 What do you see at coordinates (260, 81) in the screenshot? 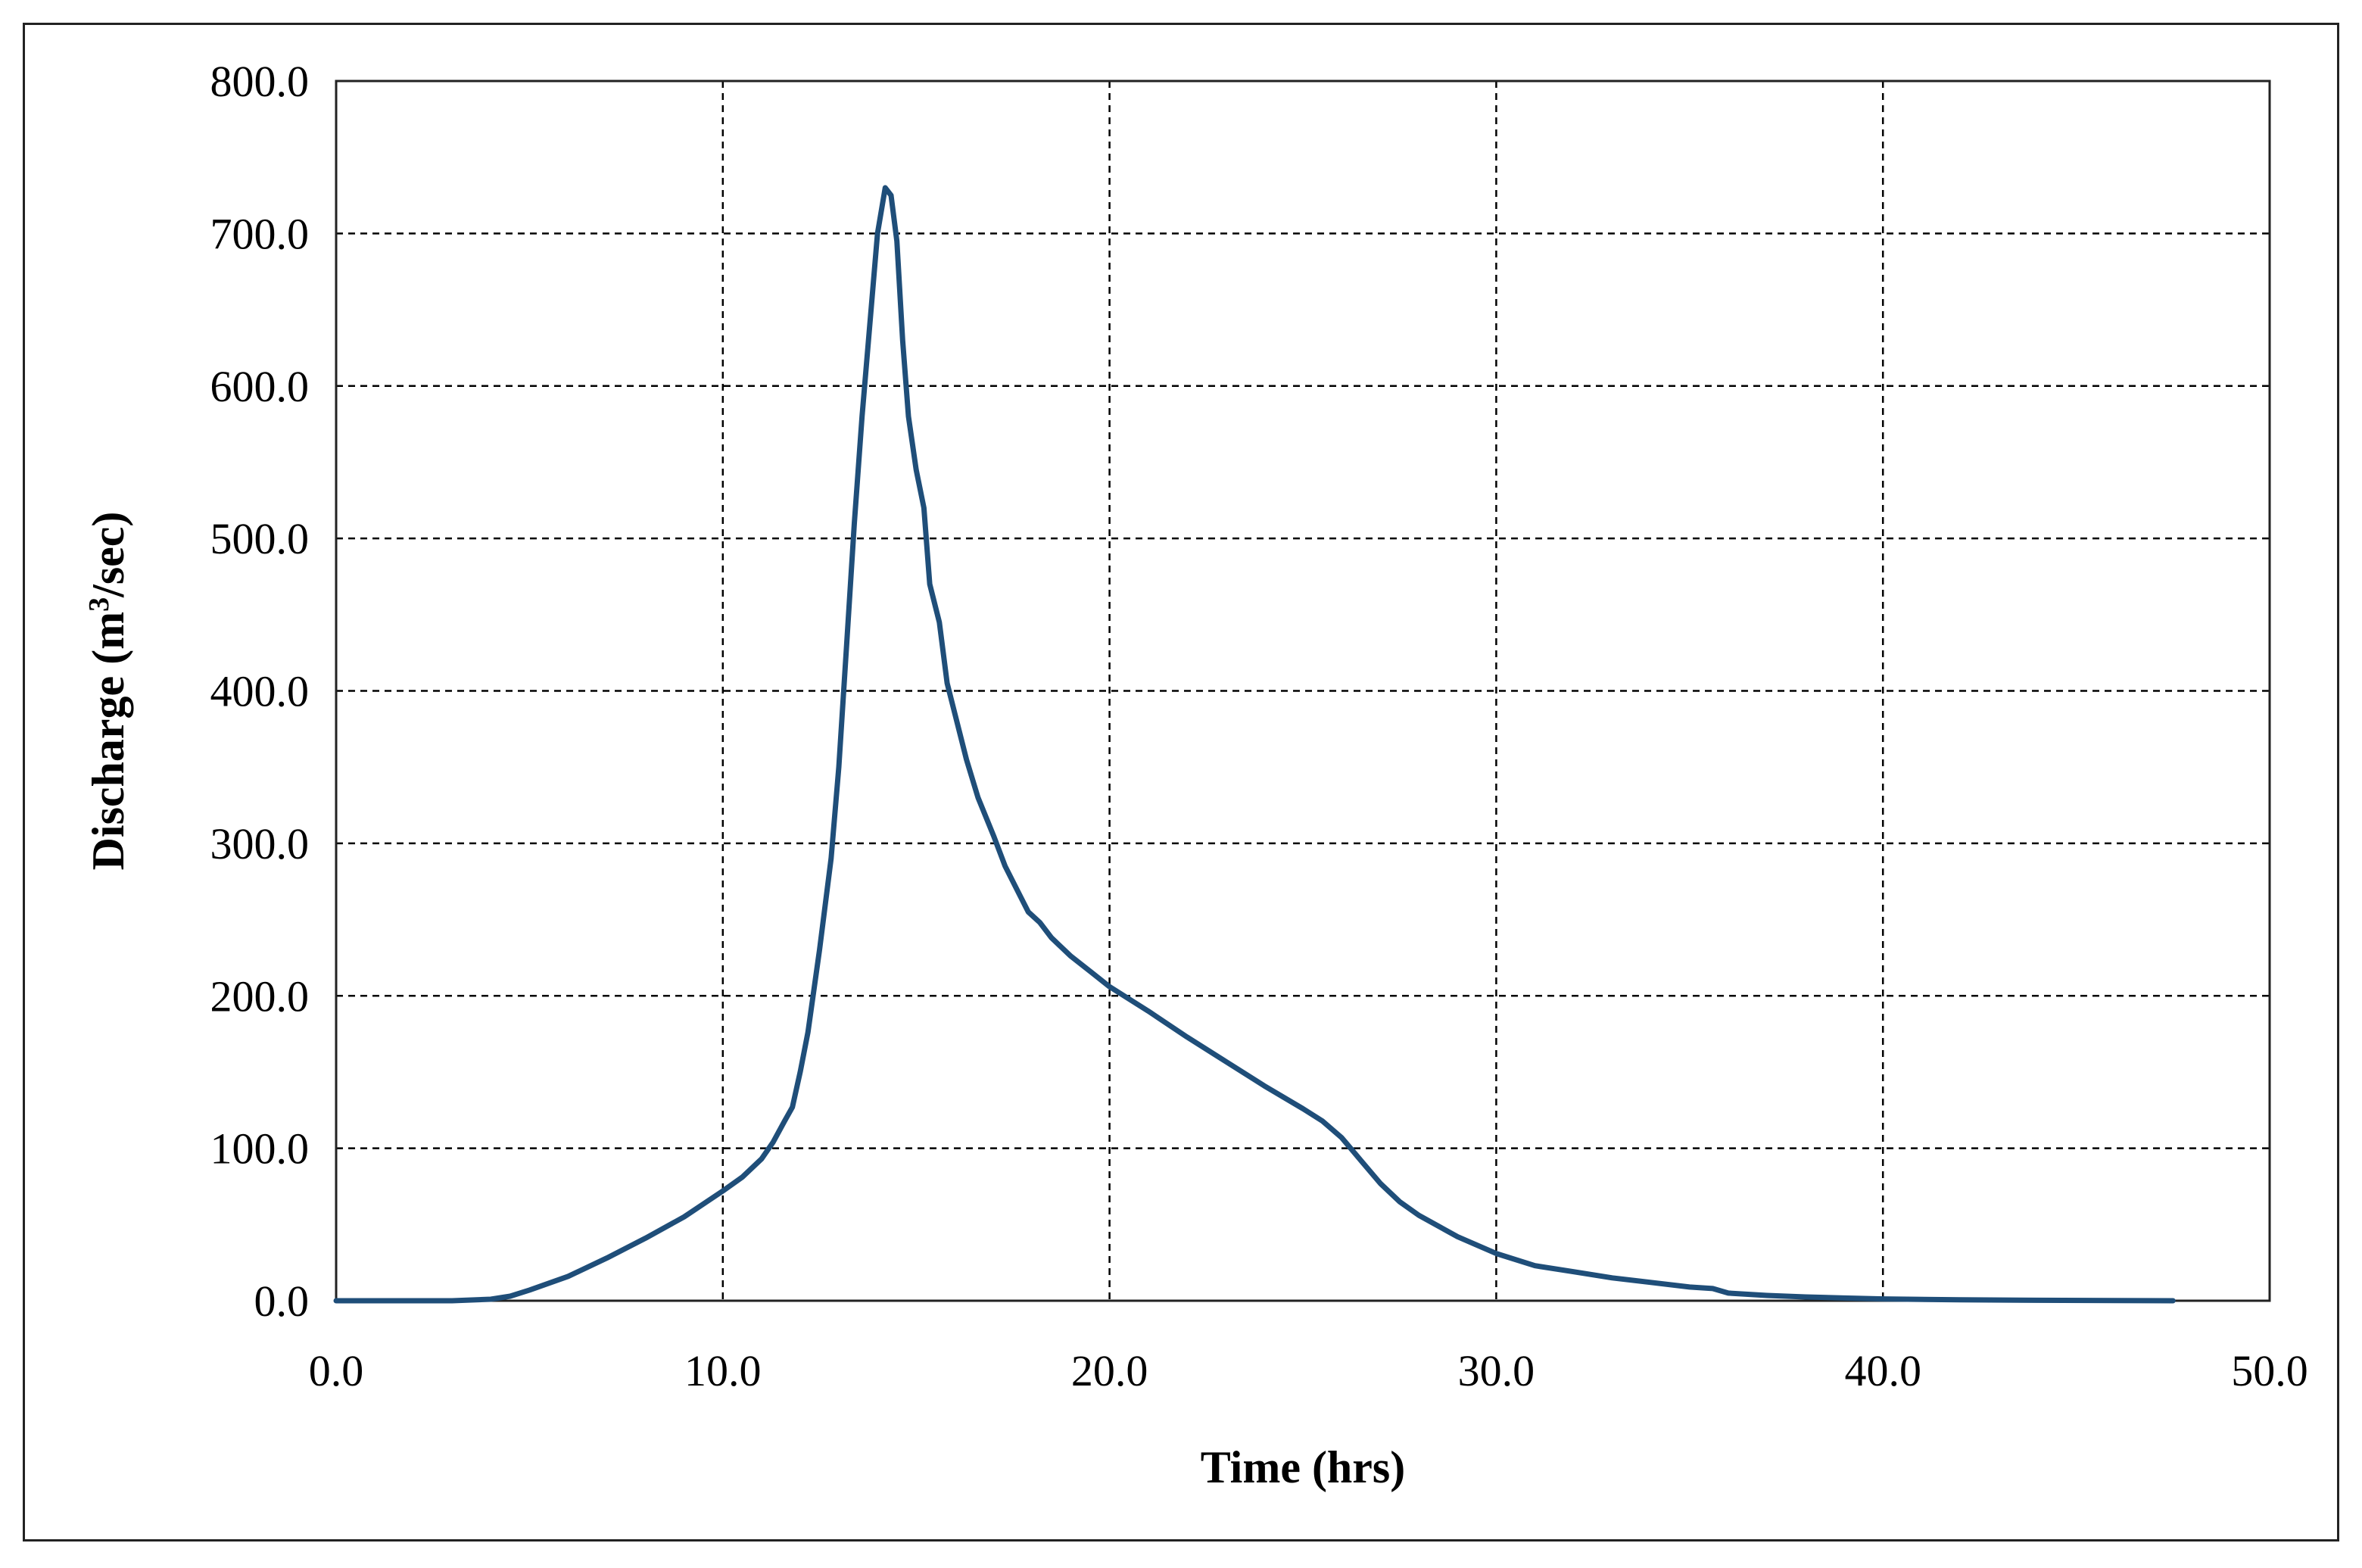
I see `y-tick-label: 800.0` at bounding box center [260, 81].